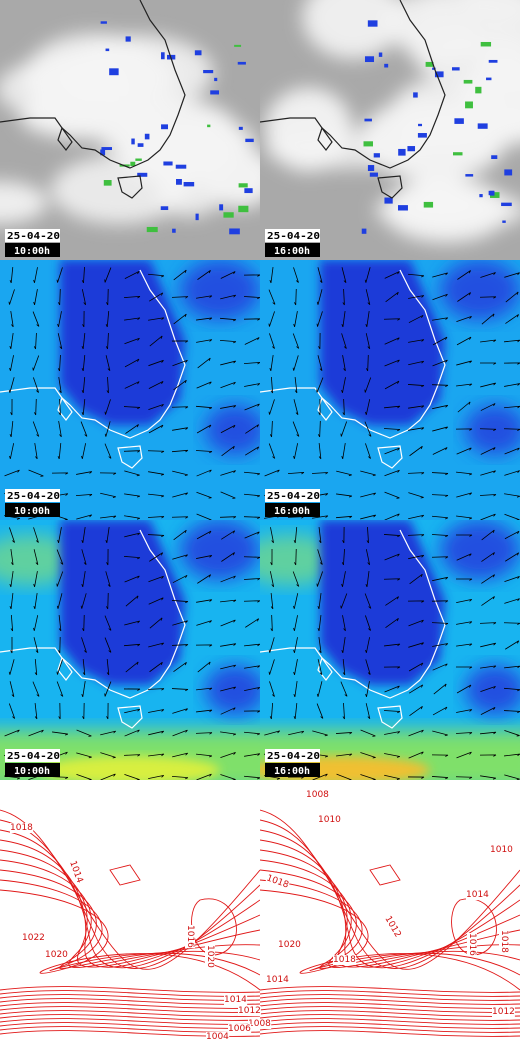 This screenshot has height=1040, width=520. I want to click on strong-wind-patch, so click(300, 560).